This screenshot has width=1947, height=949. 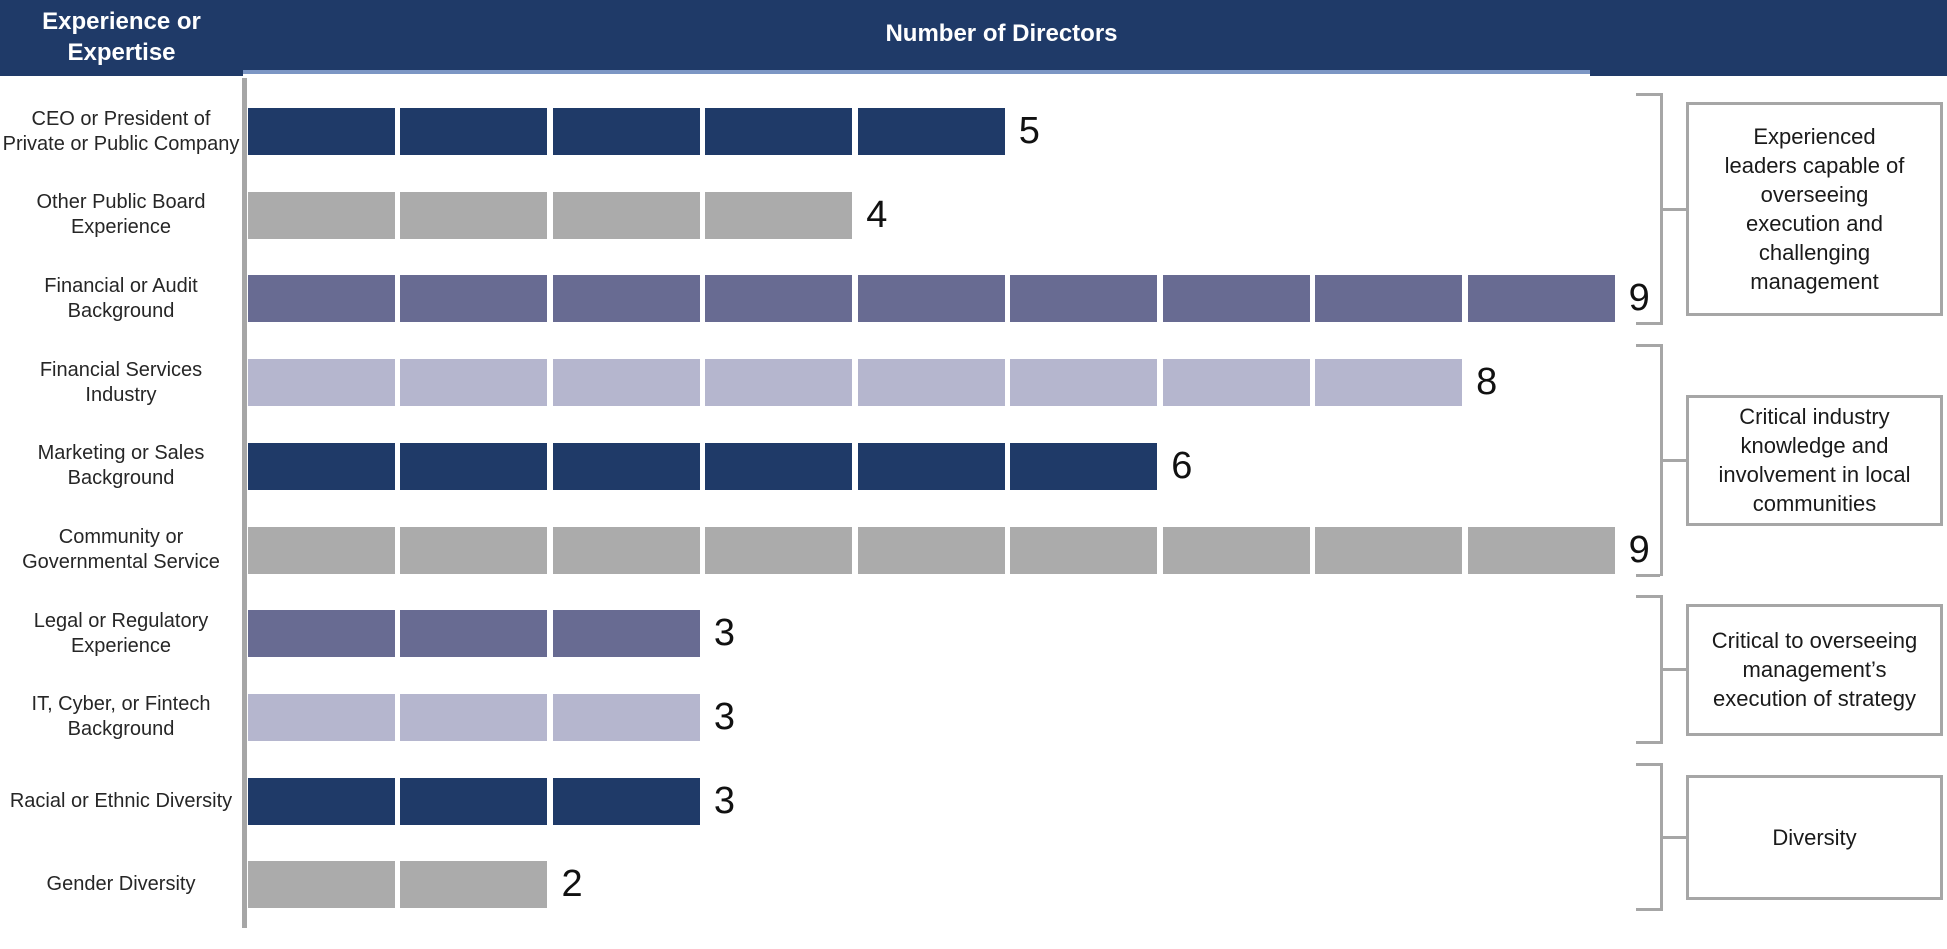 I want to click on group-annotation-box: Diversity, so click(x=1814, y=837).